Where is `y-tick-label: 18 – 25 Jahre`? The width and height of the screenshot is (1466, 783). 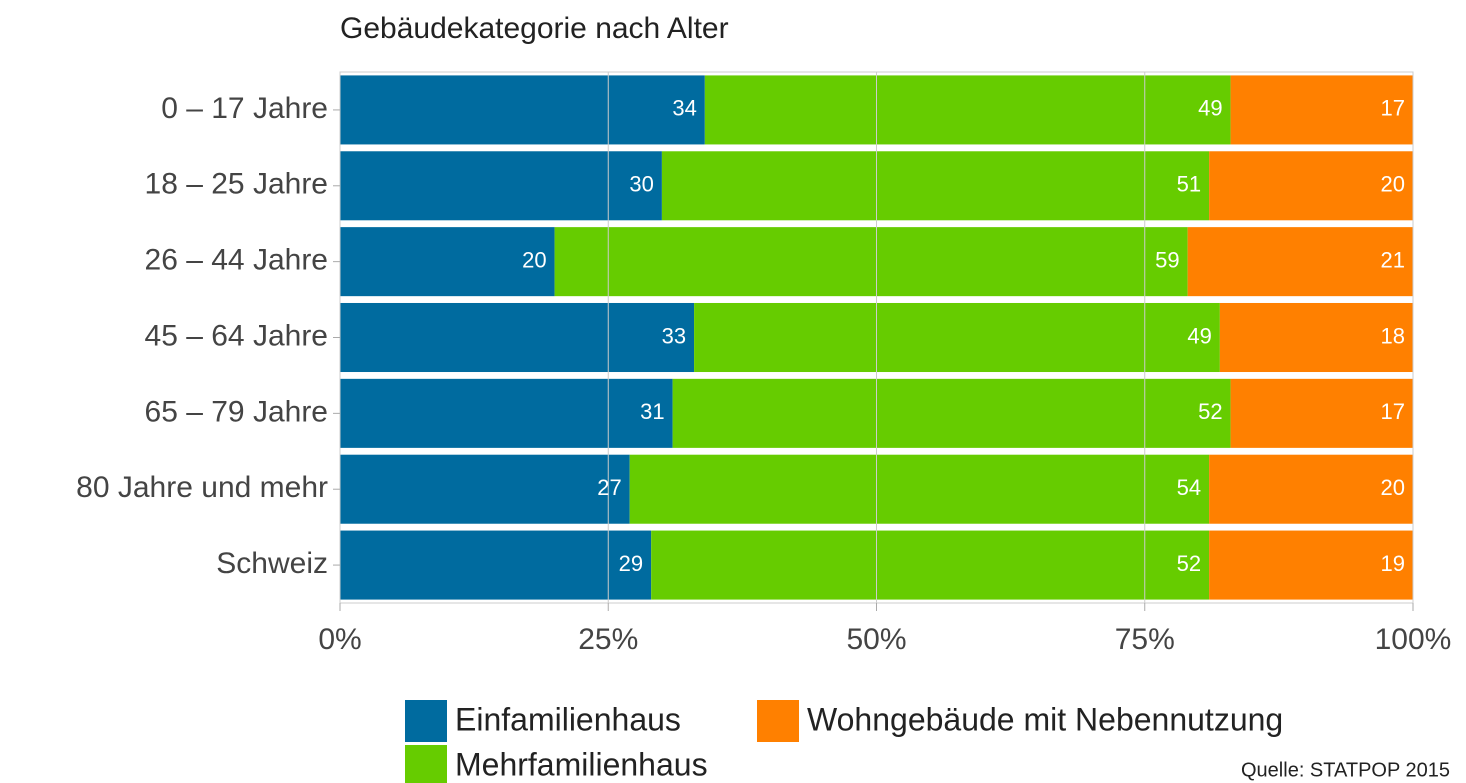 y-tick-label: 18 – 25 Jahre is located at coordinates (236, 184).